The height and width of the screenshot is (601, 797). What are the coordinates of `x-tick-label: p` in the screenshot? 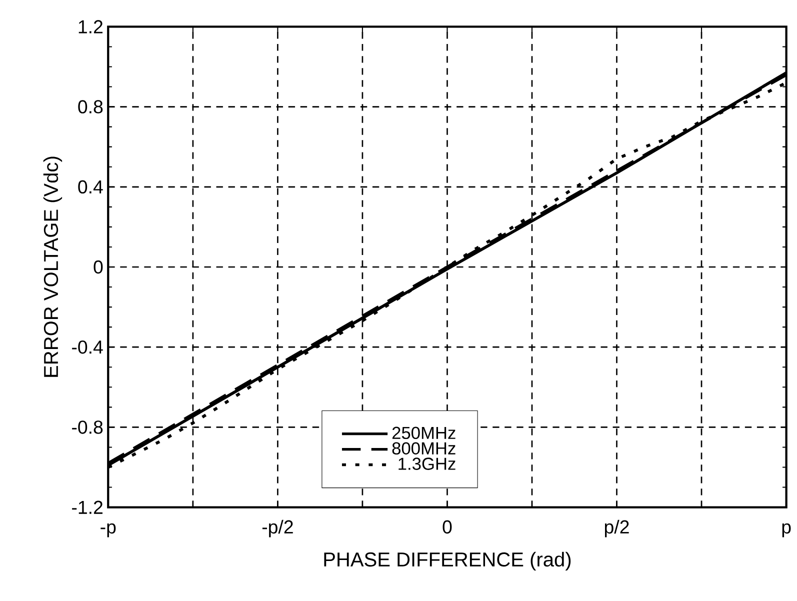 It's located at (786, 530).